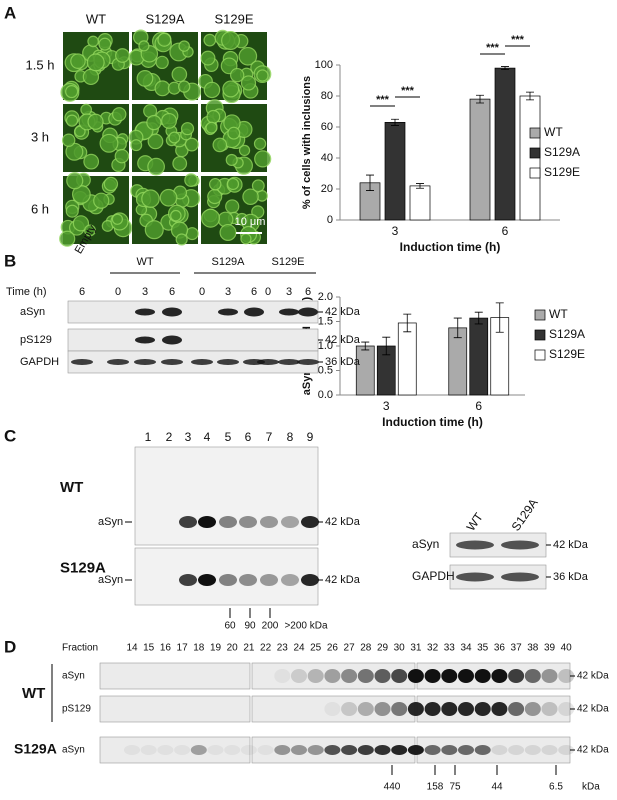 The width and height of the screenshot is (617, 800). What do you see at coordinates (226, 496) in the screenshot?
I see `blot` at bounding box center [226, 496].